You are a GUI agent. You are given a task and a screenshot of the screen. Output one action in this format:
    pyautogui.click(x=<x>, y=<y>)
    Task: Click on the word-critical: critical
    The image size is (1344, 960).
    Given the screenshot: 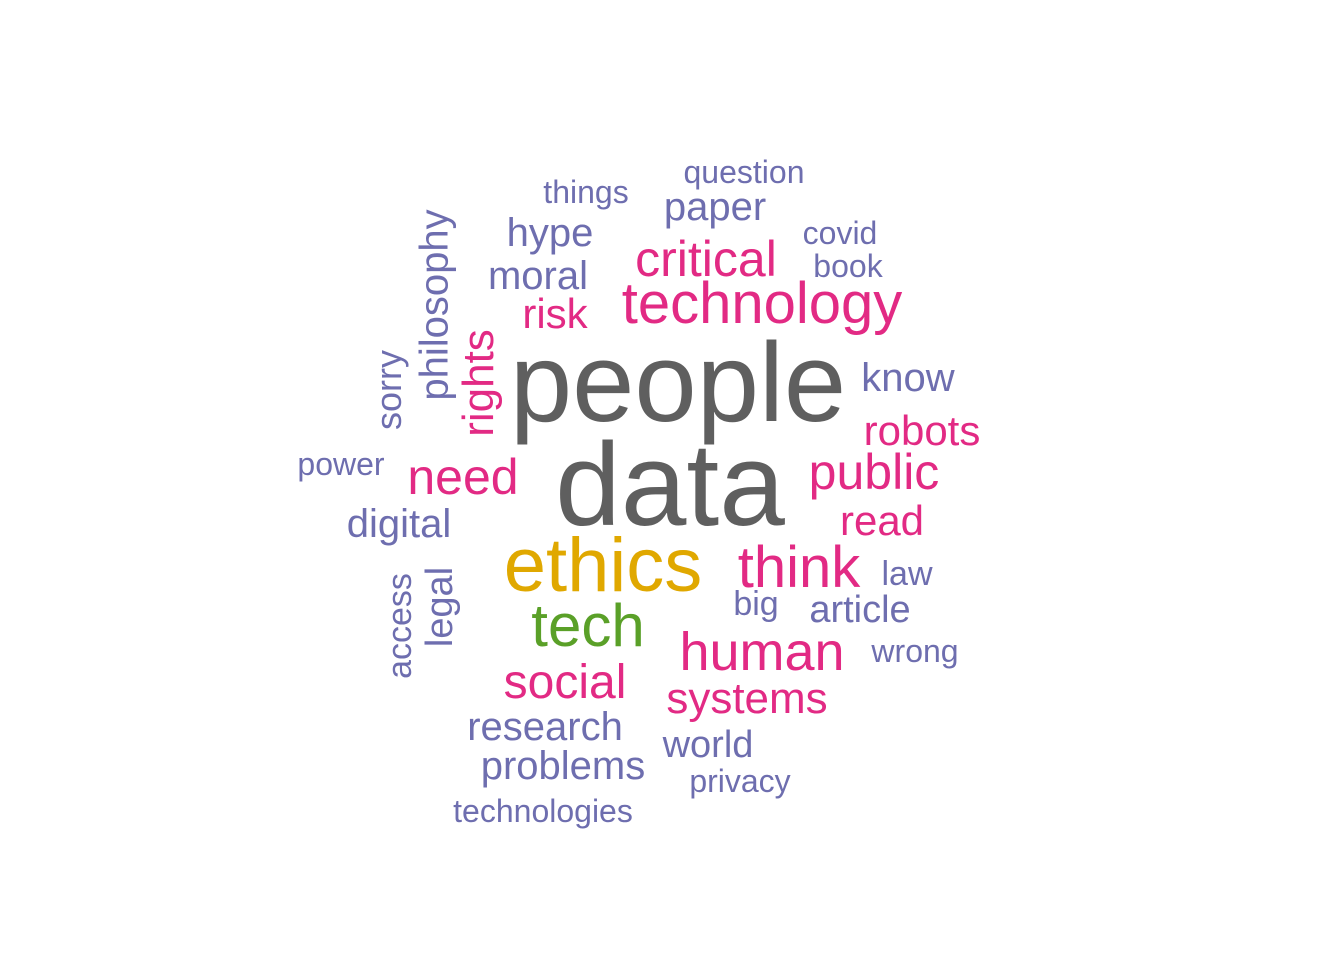 What is the action you would take?
    pyautogui.click(x=706, y=259)
    